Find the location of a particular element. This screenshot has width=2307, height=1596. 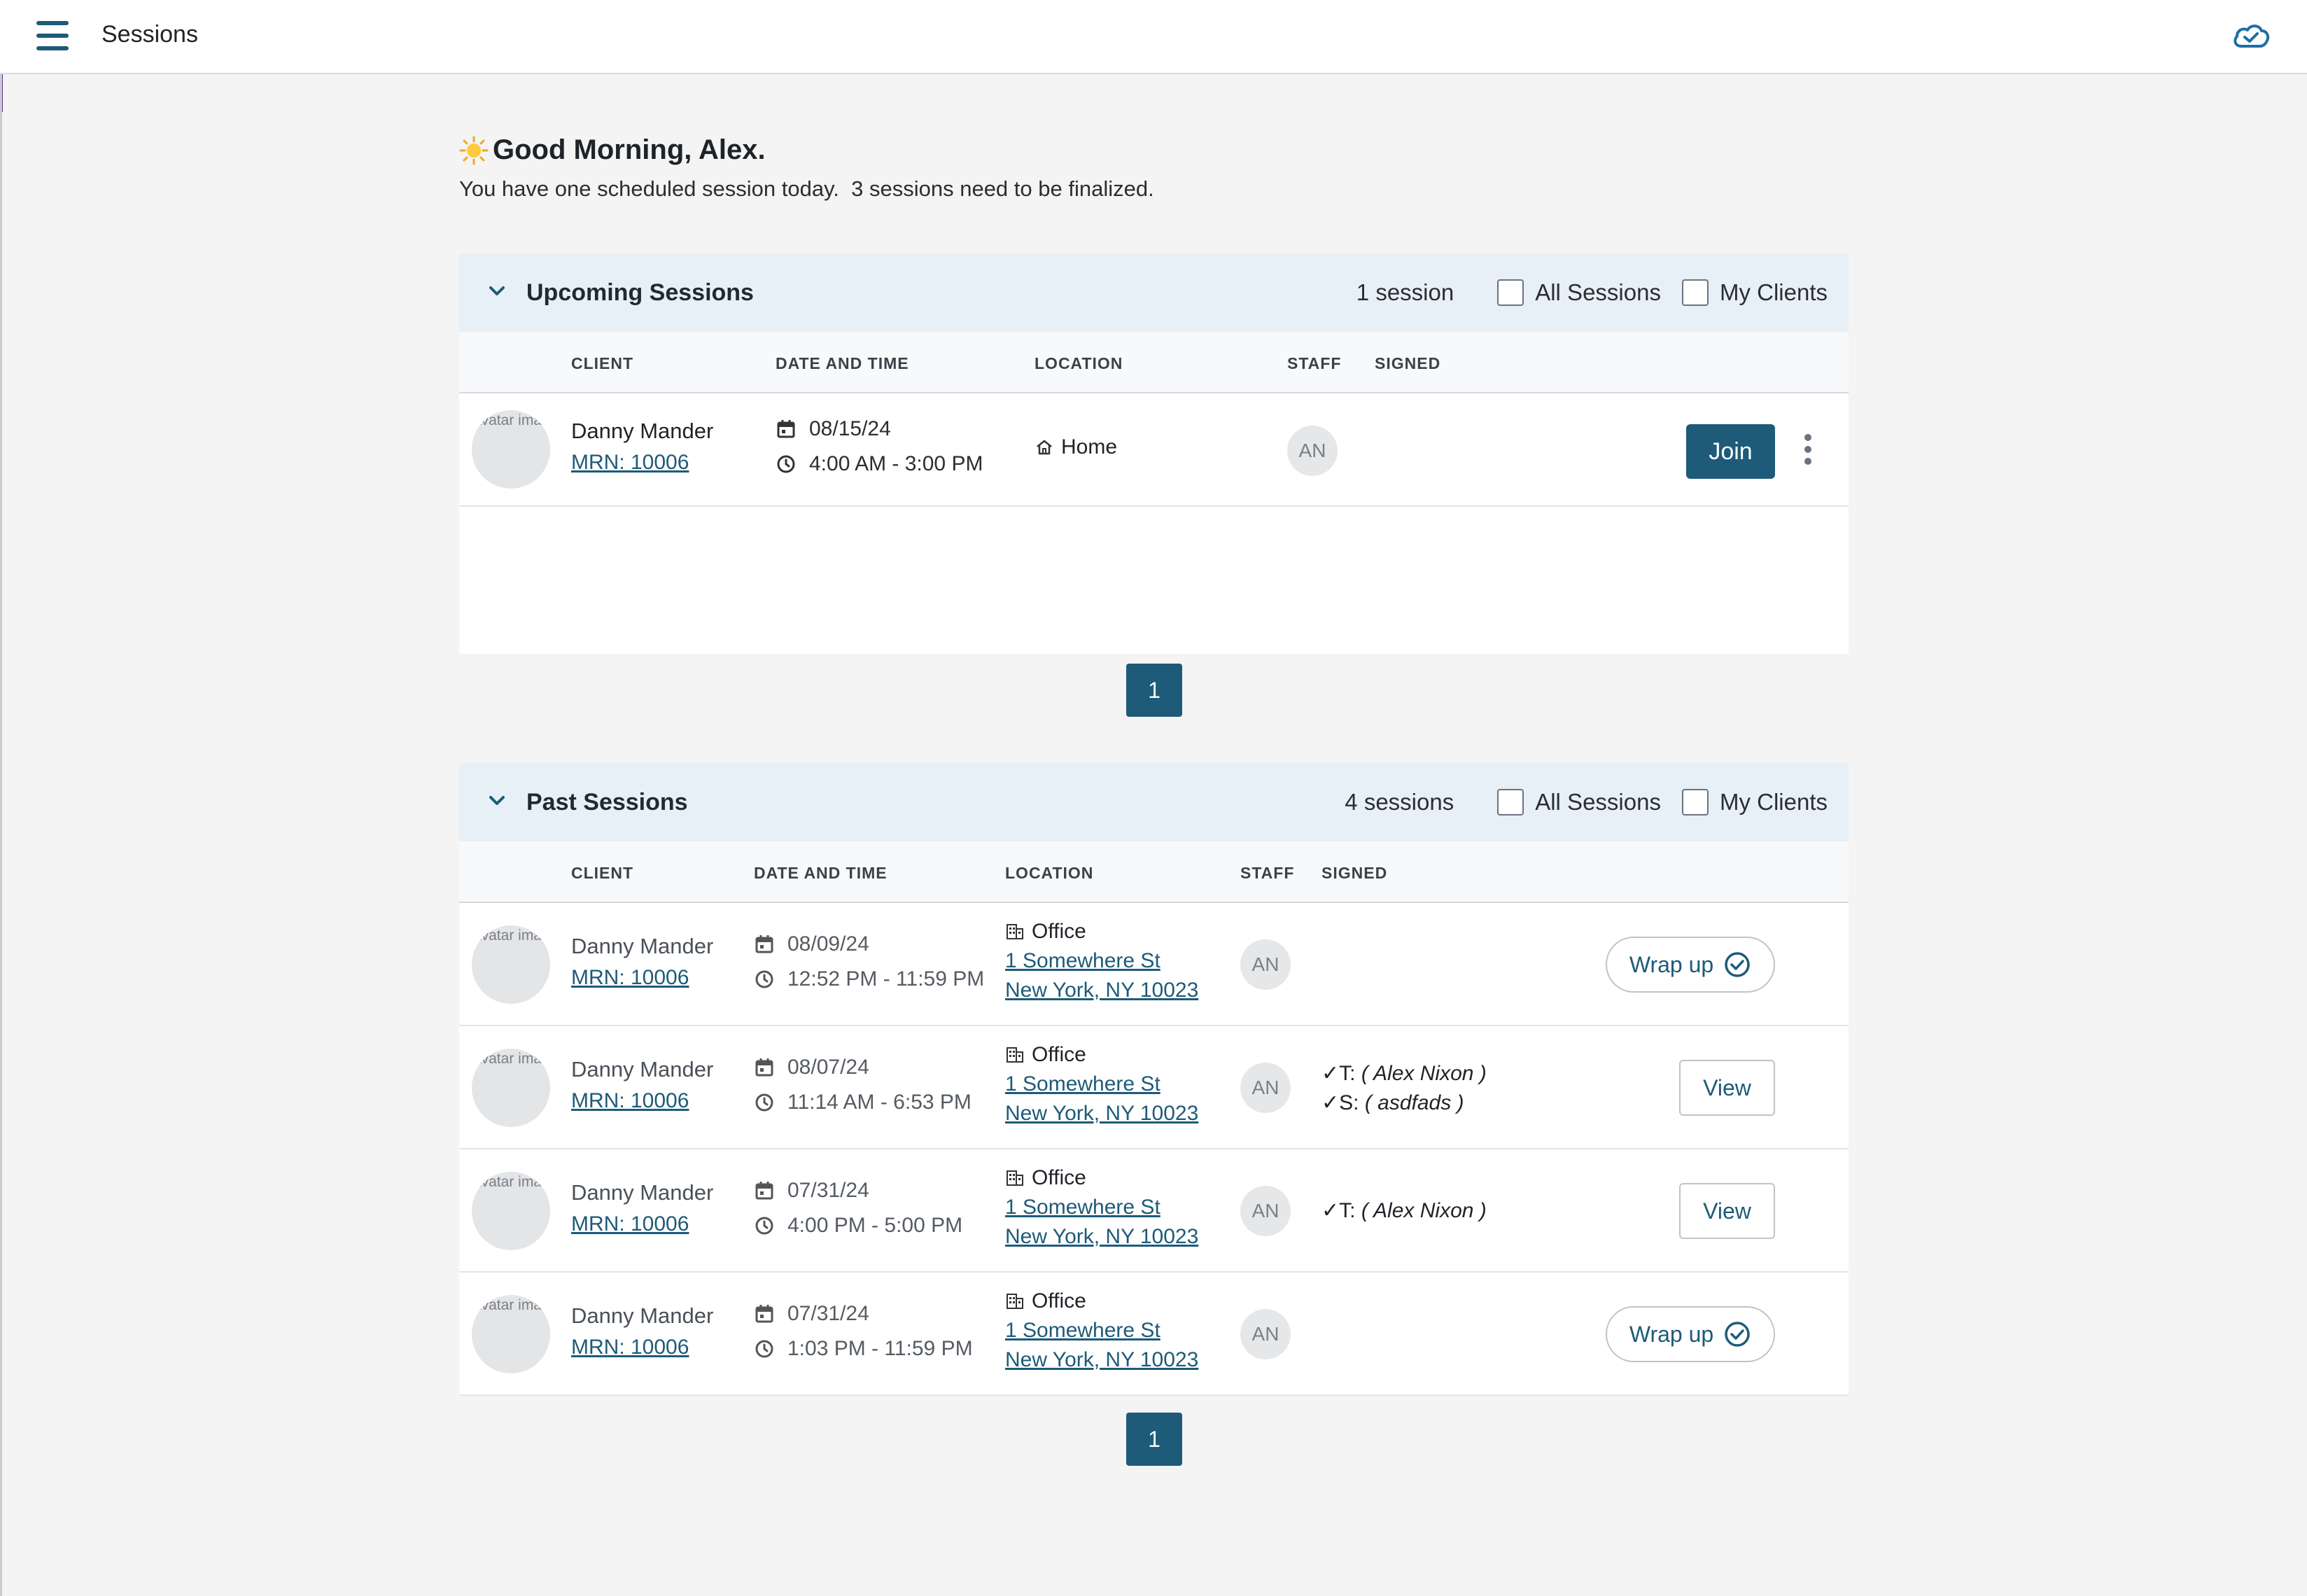

page-title: Sessions is located at coordinates (149, 34).